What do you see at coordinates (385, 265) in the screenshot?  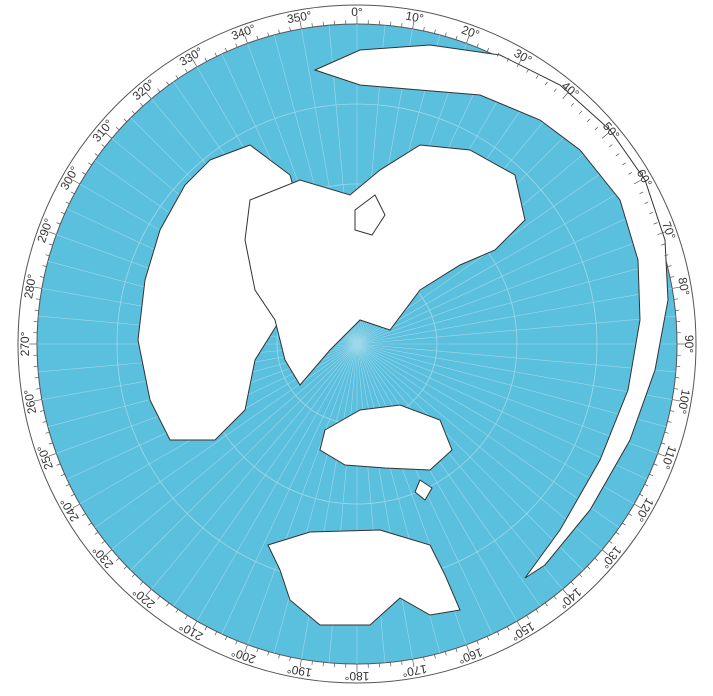 I see `asia` at bounding box center [385, 265].